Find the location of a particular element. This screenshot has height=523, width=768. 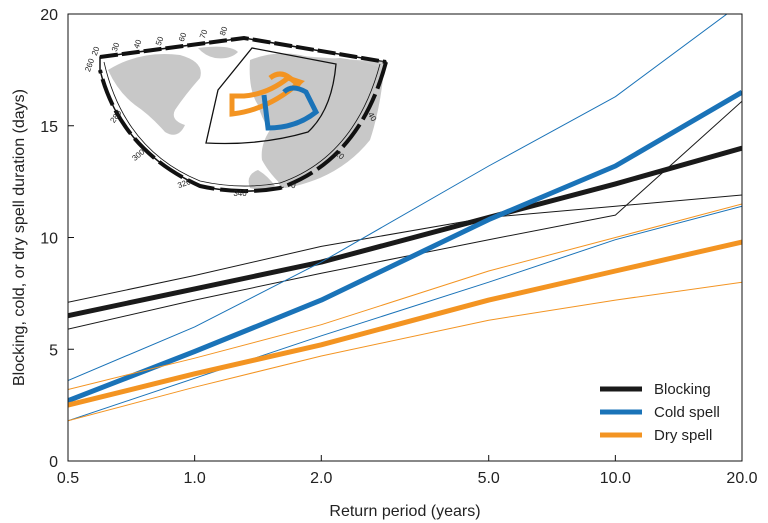

x-tick-label: 0.5 is located at coordinates (68, 478).